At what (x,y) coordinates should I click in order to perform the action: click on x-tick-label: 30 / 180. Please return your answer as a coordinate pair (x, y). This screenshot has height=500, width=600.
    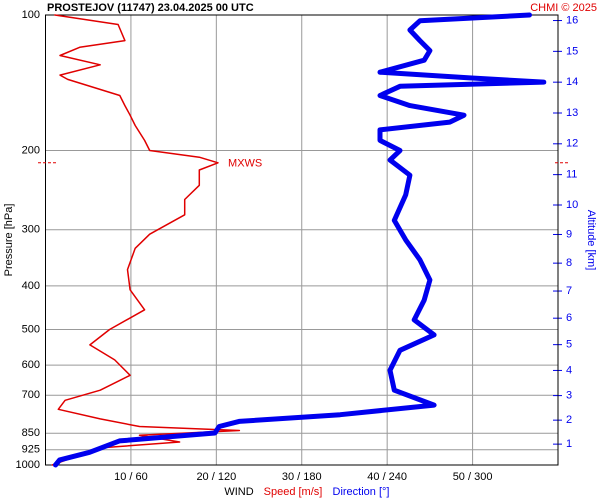
    Looking at the image, I should click on (302, 477).